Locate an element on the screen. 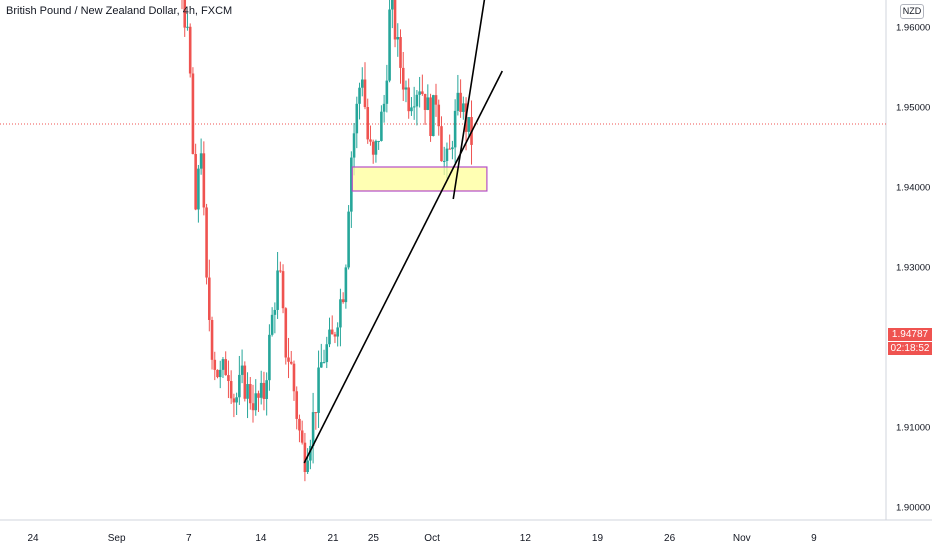  projection-arrow-line is located at coordinates (469, 100).